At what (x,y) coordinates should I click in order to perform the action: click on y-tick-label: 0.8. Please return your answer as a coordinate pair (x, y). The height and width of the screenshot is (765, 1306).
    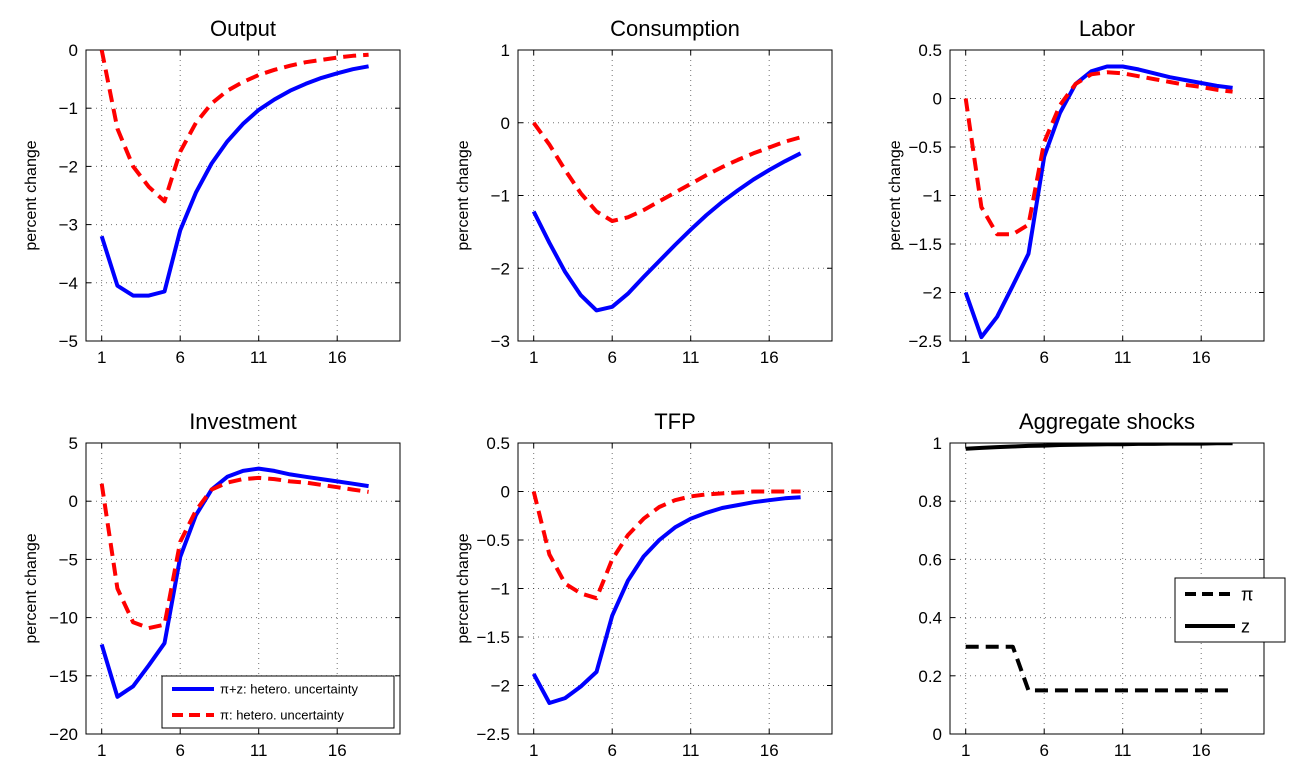
    Looking at the image, I should click on (930, 501).